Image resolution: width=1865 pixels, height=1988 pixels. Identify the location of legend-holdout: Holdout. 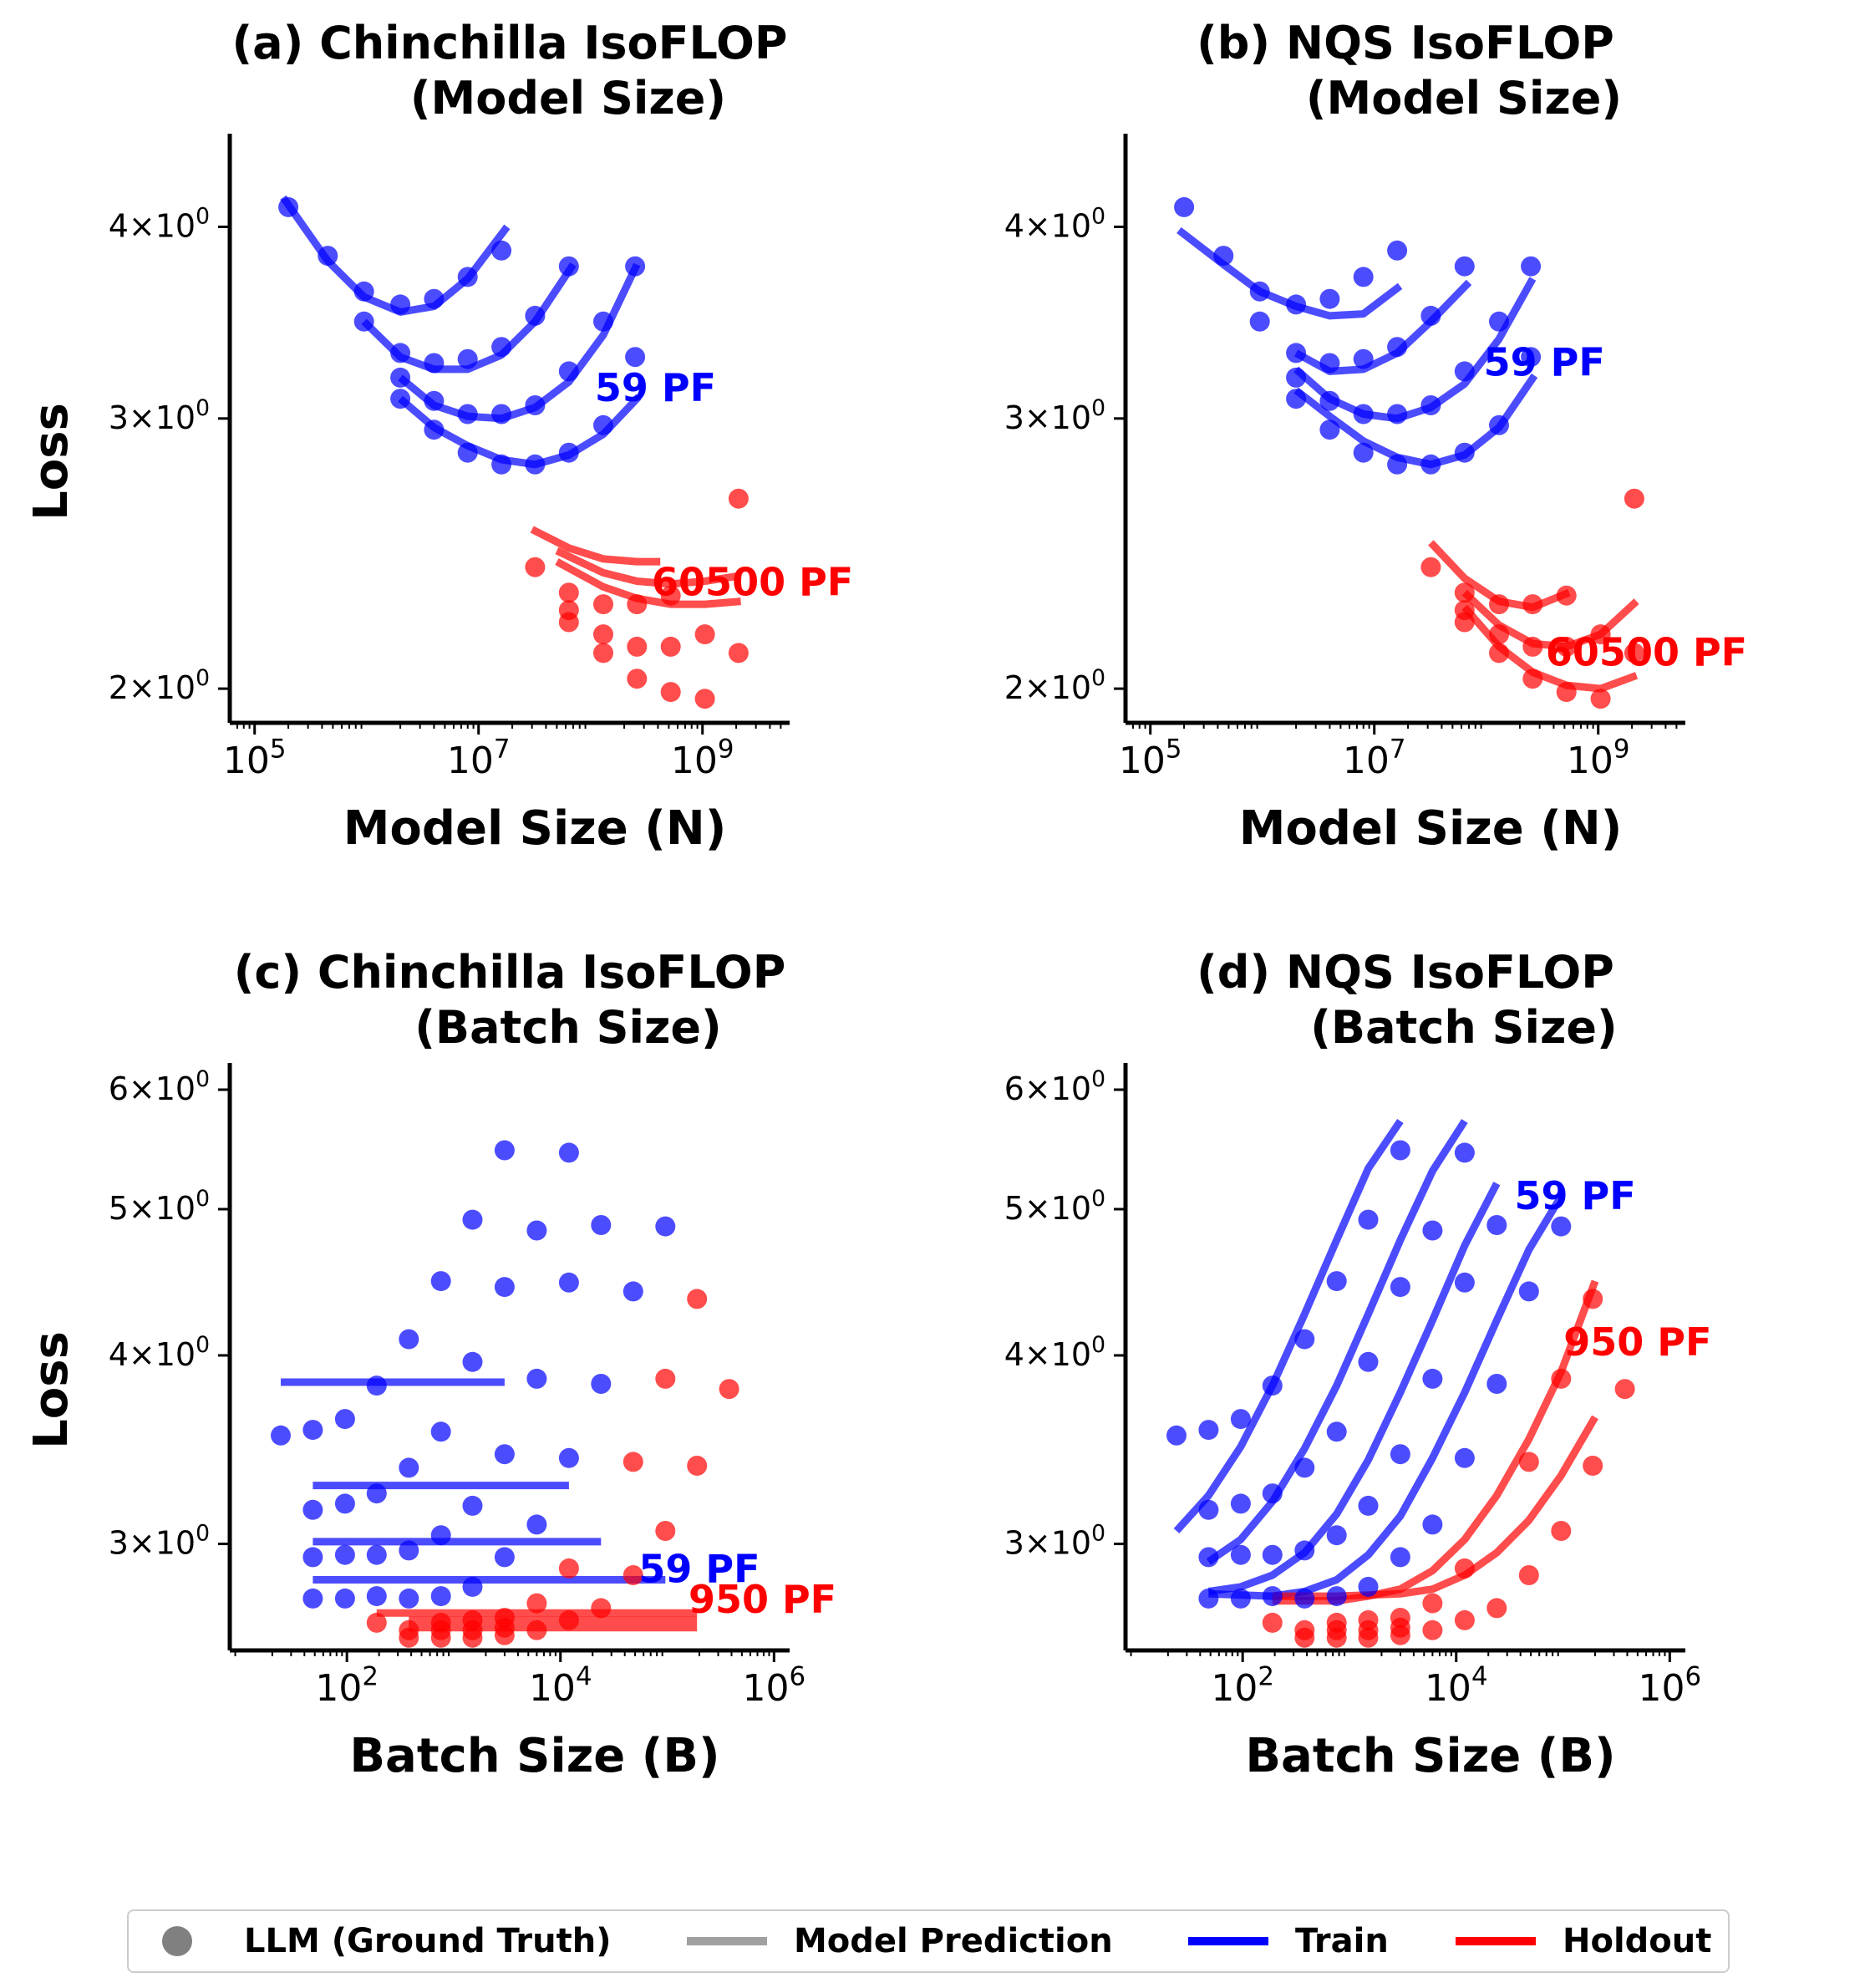
(1584, 1941).